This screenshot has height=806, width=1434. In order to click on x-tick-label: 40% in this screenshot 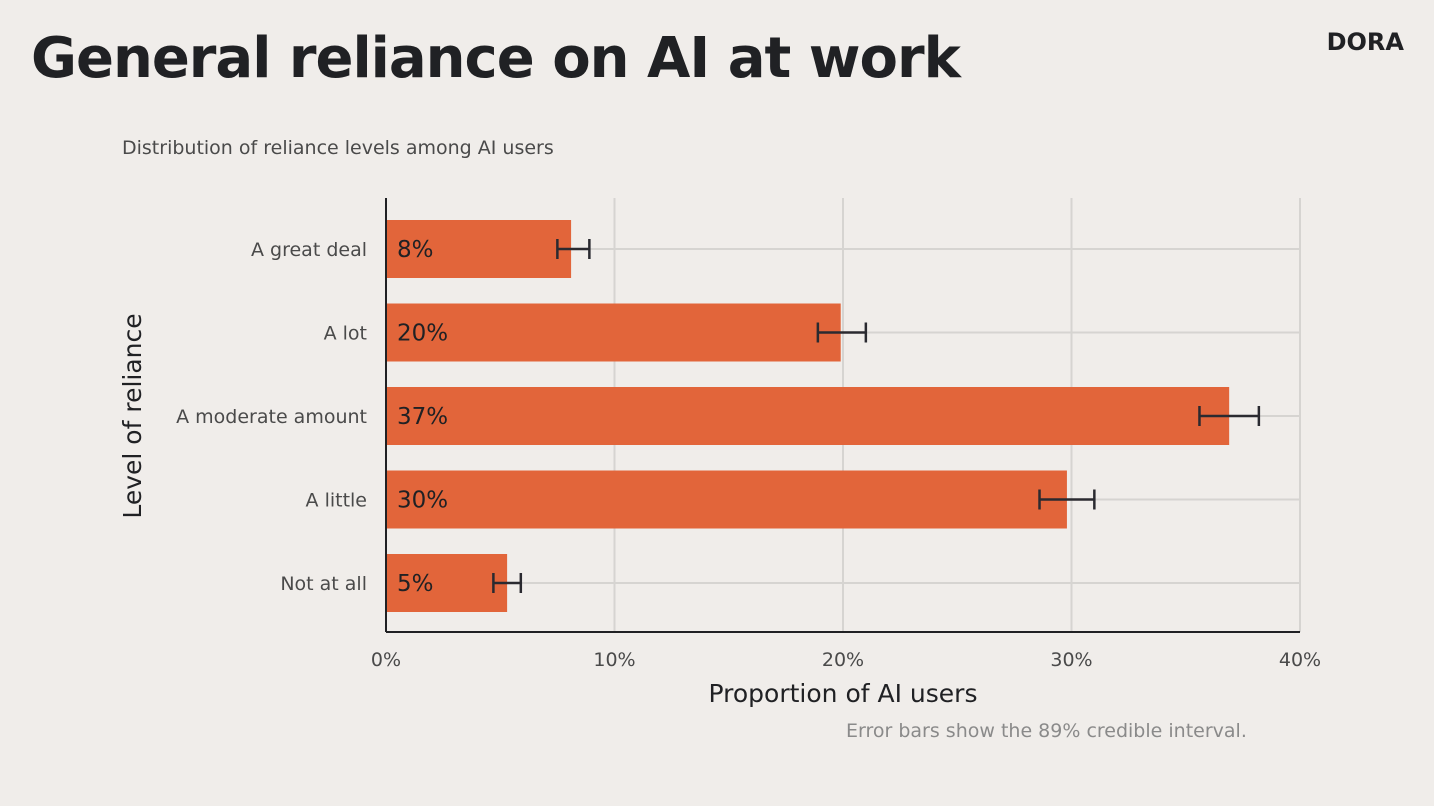, I will do `click(1300, 660)`.